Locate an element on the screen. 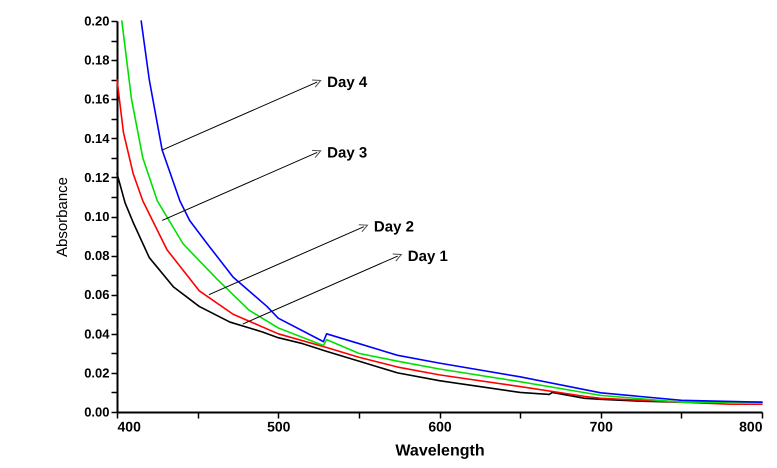 This screenshot has width=777, height=468. y-tick-label: 0.16 is located at coordinates (97, 99).